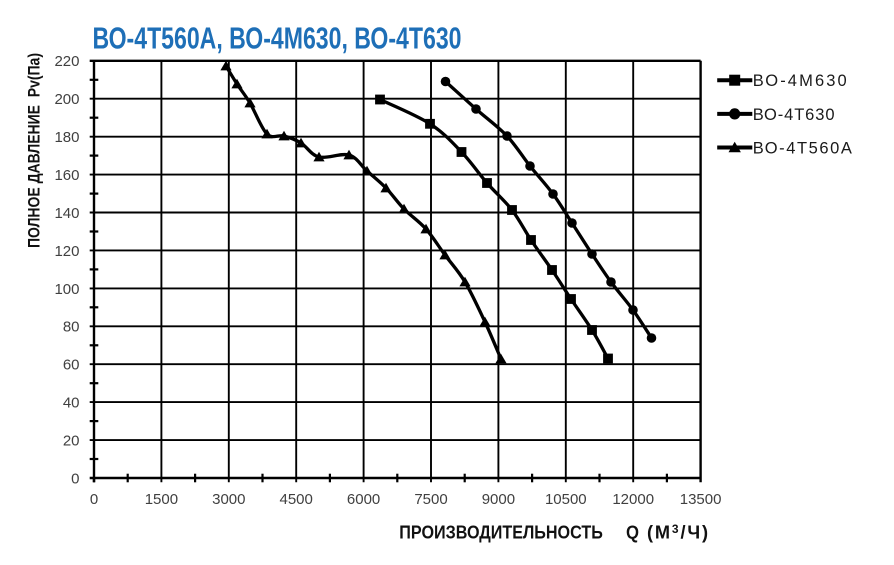 Image resolution: width=894 pixels, height=565 pixels. I want to click on svg-text: 1500, so click(161, 499).